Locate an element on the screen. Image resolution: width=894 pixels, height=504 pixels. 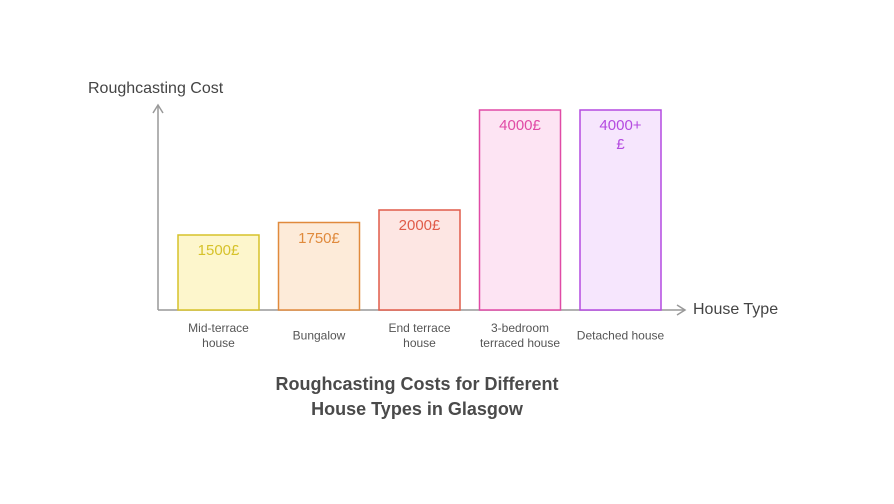
x-tick-label: Mid-terrace house is located at coordinates (218, 335).